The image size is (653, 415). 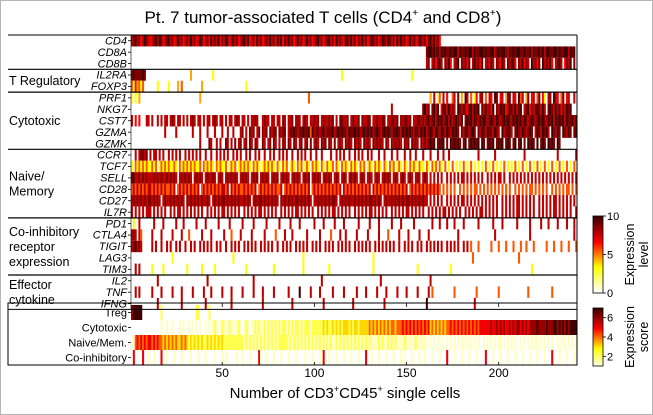 What do you see at coordinates (111, 76) in the screenshot?
I see `gene-label: IL2RA` at bounding box center [111, 76].